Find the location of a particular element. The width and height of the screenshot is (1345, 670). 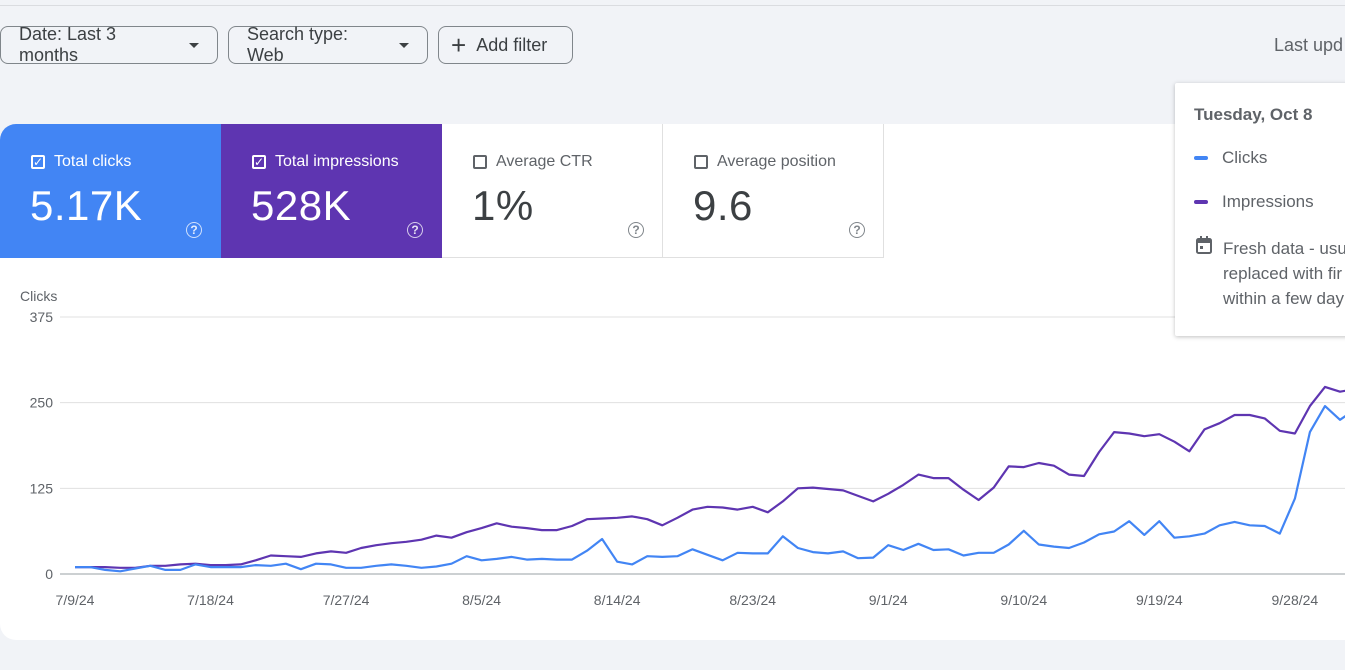

tooltip-impressions-row: Impressions is located at coordinates (1254, 202).